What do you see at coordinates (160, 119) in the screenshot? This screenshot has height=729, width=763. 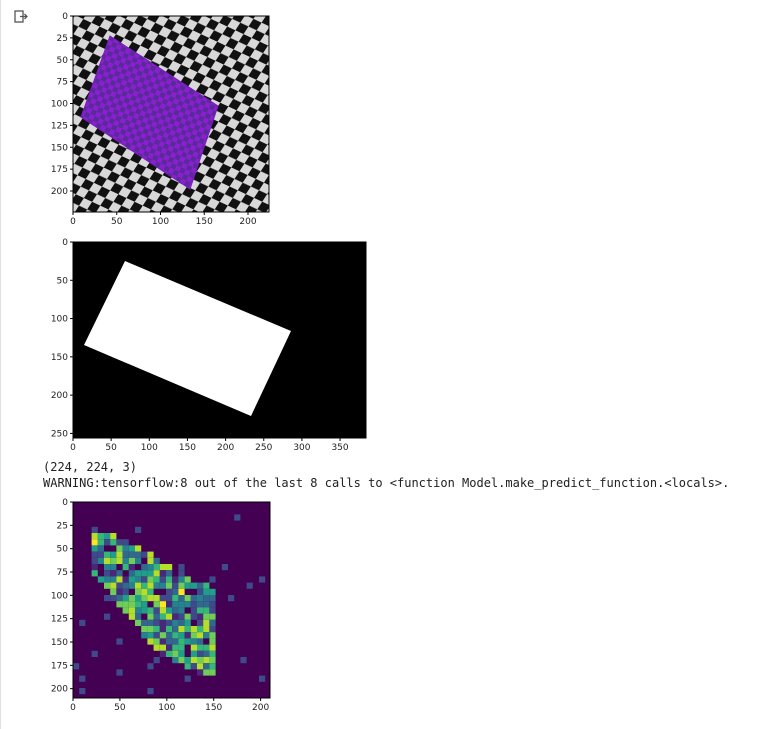 I see `figure-1: 0 50 100 150 200 0 25 50 75 100 125 150 175 200` at bounding box center [160, 119].